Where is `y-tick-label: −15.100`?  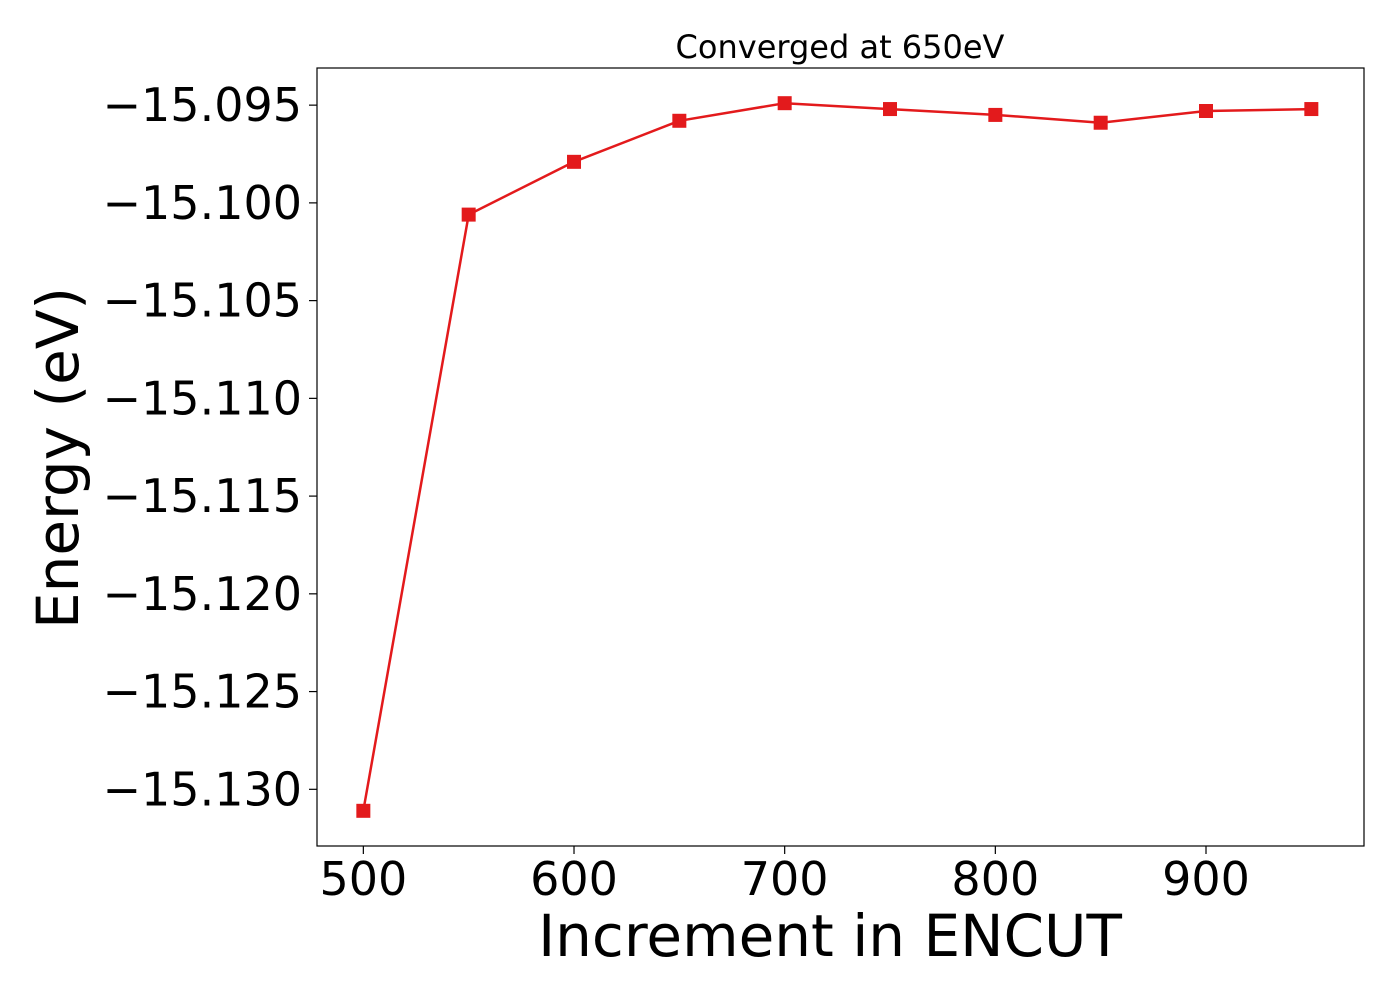 y-tick-label: −15.100 is located at coordinates (203, 203).